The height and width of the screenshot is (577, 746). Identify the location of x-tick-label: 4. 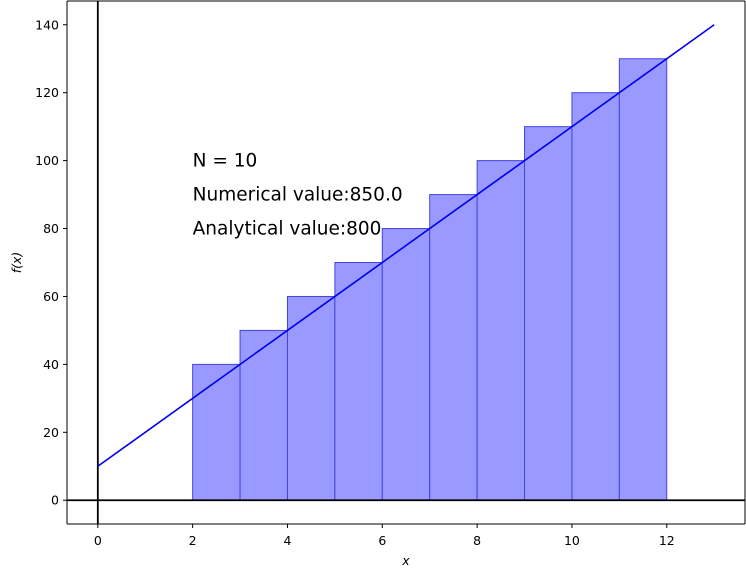
(287, 540).